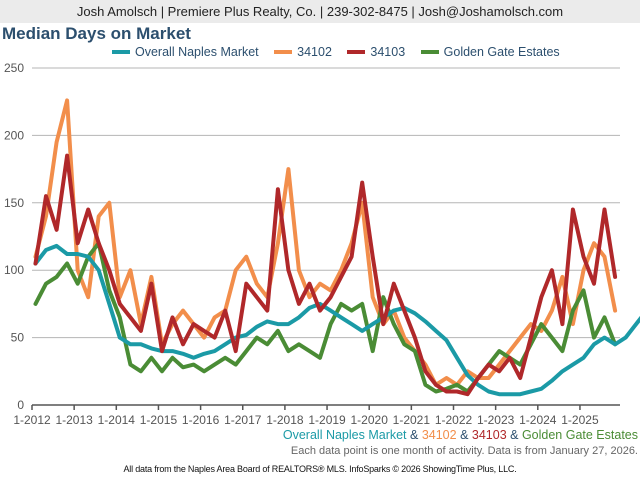  What do you see at coordinates (117, 420) in the screenshot?
I see `x-tick-label: 1-2014` at bounding box center [117, 420].